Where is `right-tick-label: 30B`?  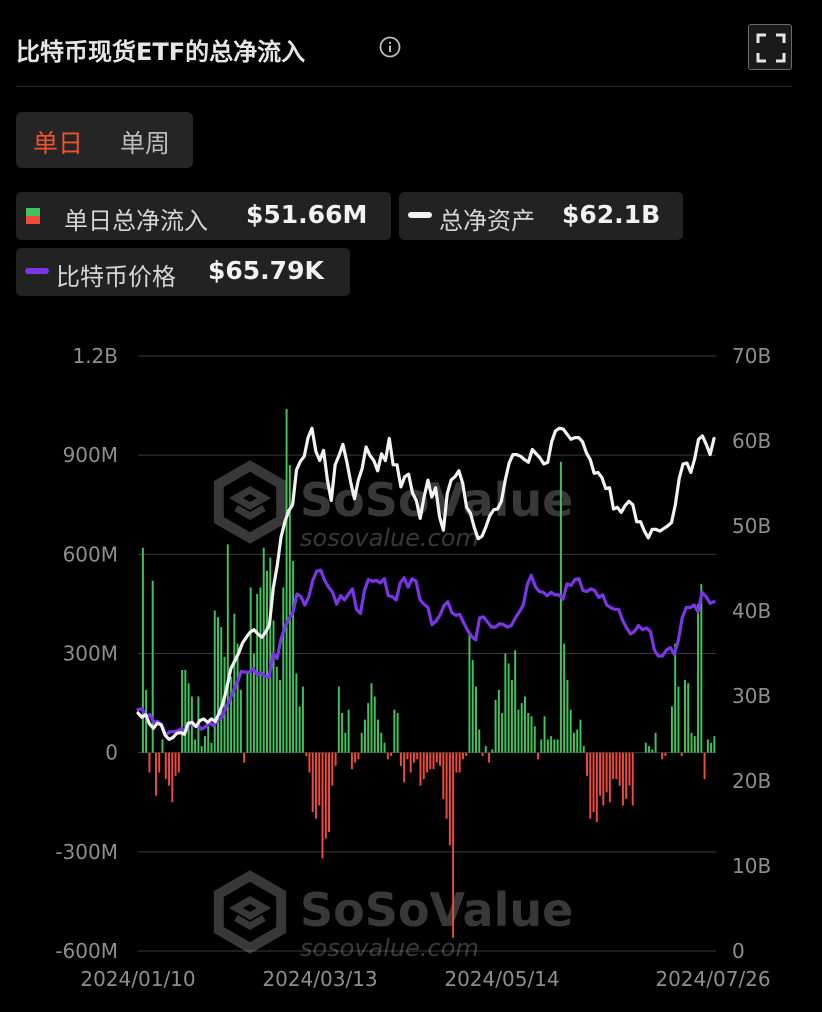 right-tick-label: 30B is located at coordinates (751, 696).